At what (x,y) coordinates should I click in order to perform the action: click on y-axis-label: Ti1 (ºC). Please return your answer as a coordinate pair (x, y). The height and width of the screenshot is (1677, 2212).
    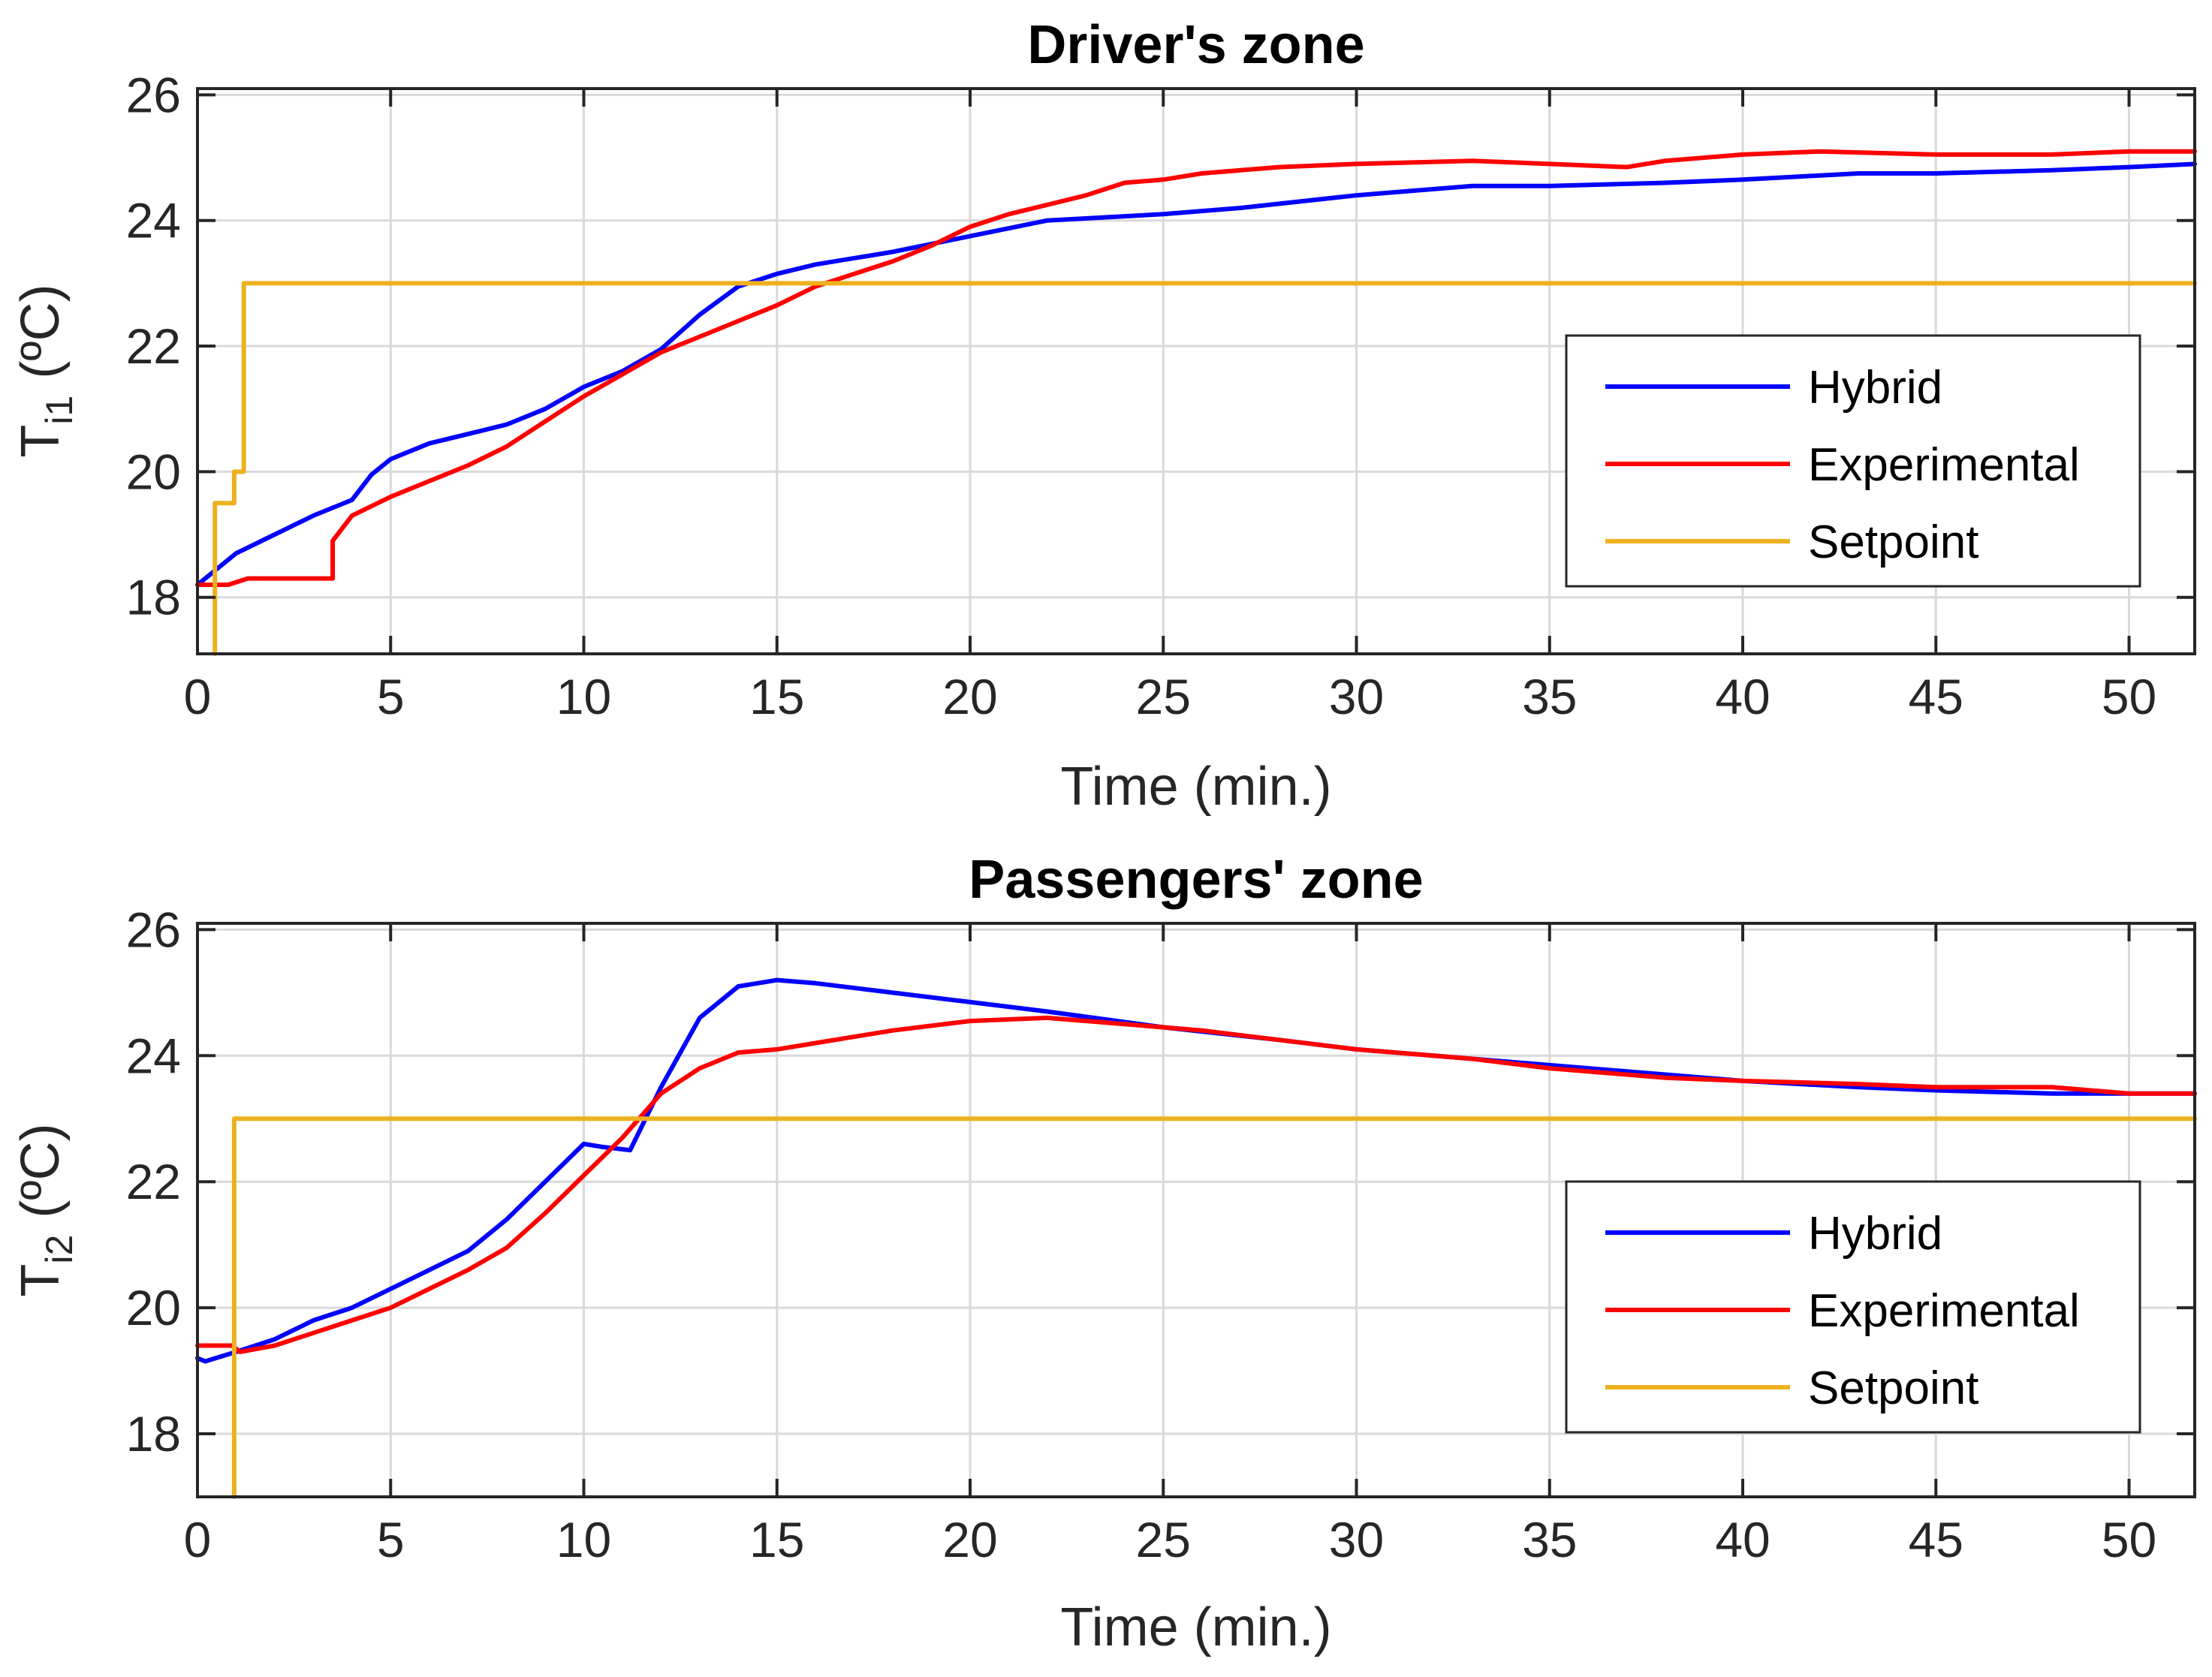
    Looking at the image, I should click on (45, 370).